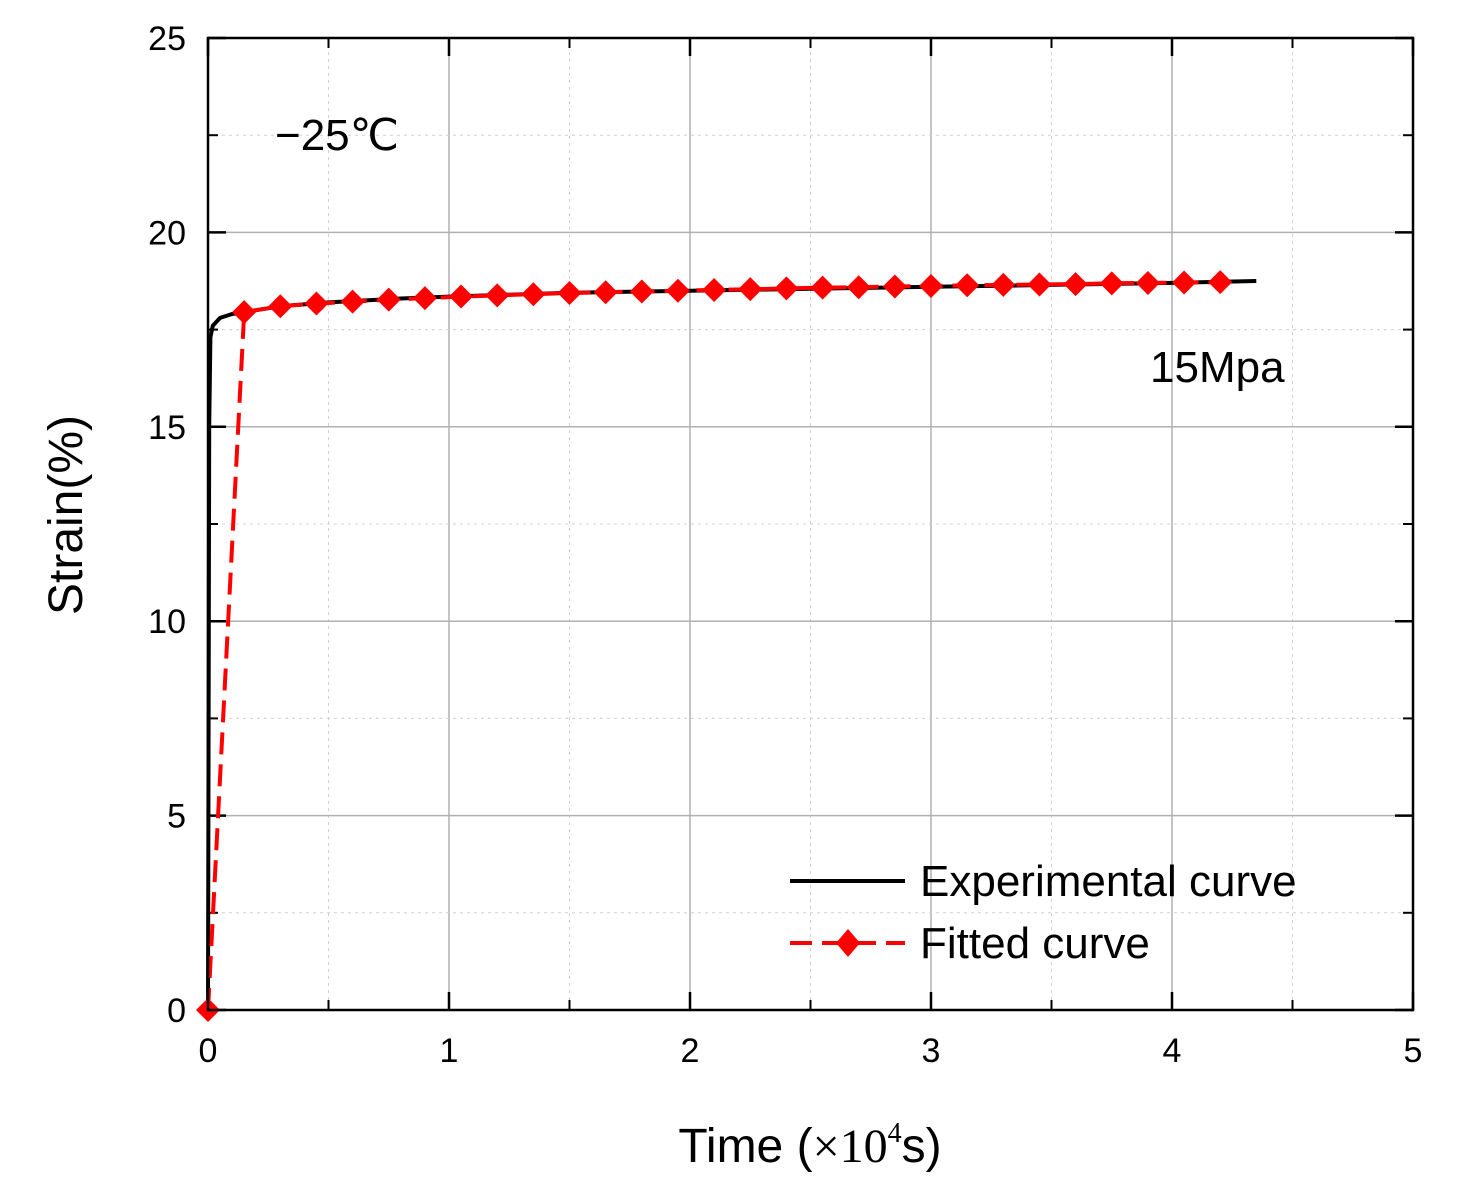 The height and width of the screenshot is (1192, 1469). I want to click on y-tick-label: 25, so click(167, 39).